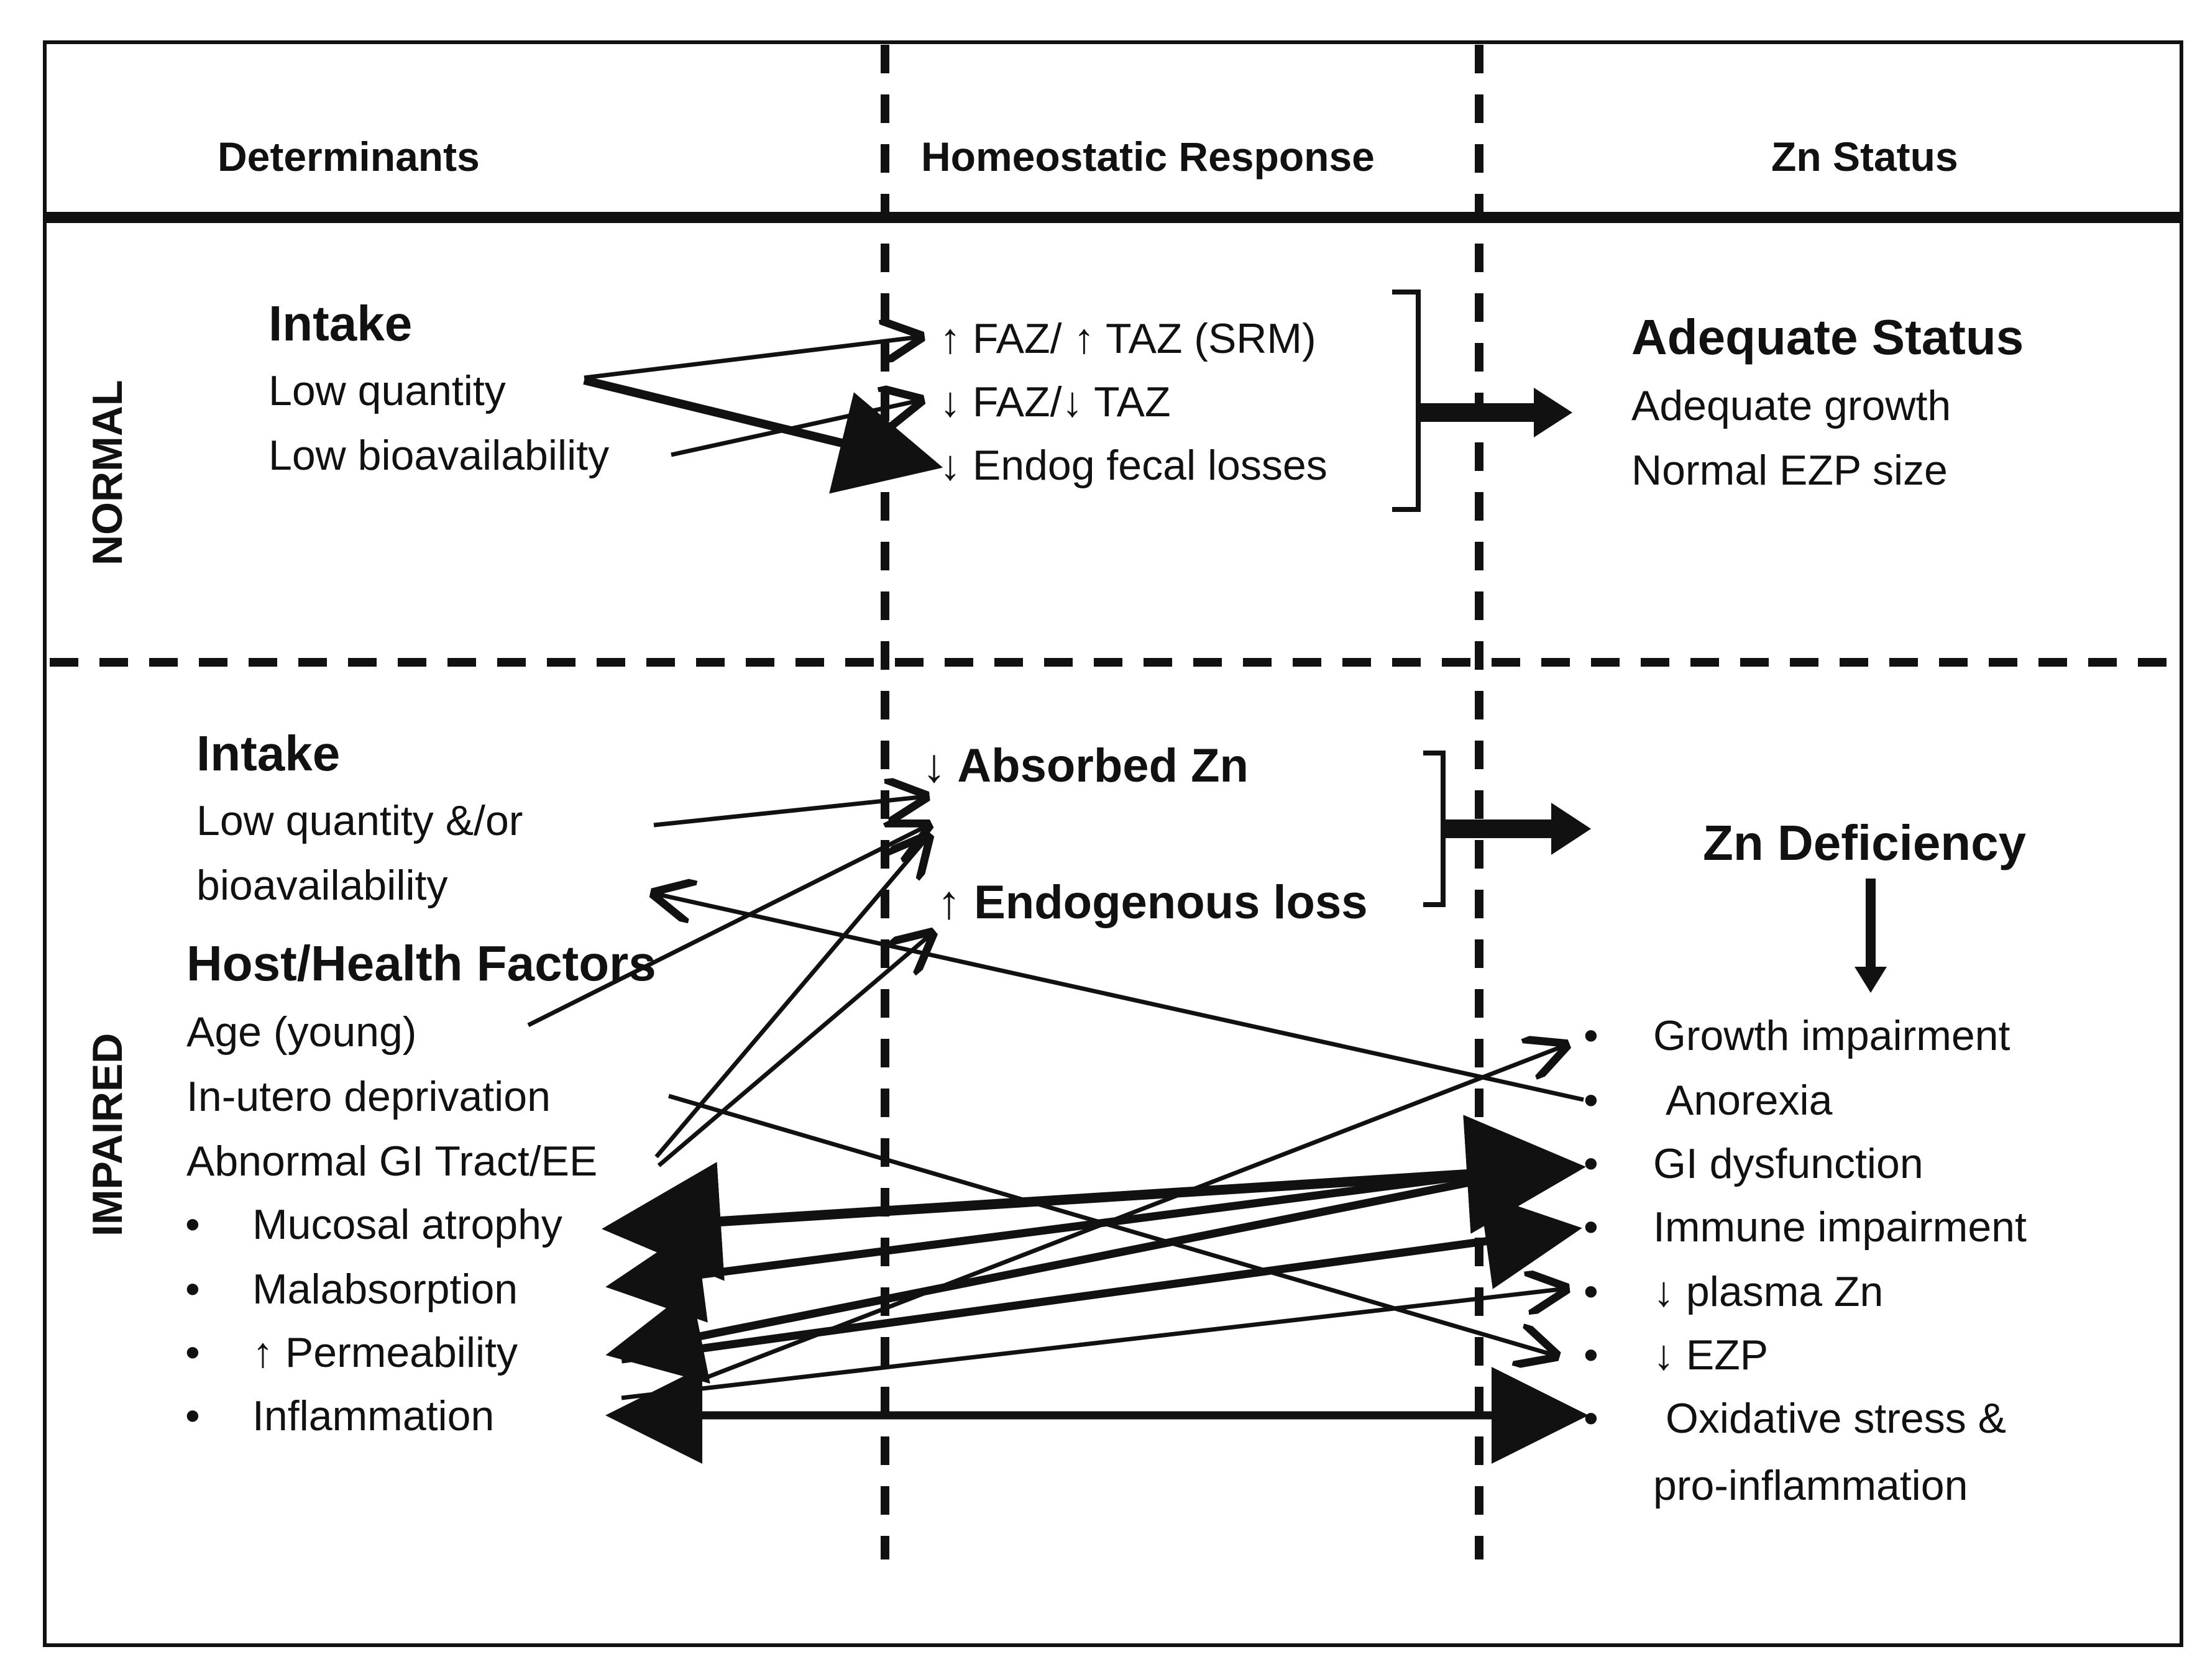  Describe the element at coordinates (1128, 338) in the screenshot. I see `normal-response-item: ↑ FAZ/ ↑ TAZ (SRM)` at that location.